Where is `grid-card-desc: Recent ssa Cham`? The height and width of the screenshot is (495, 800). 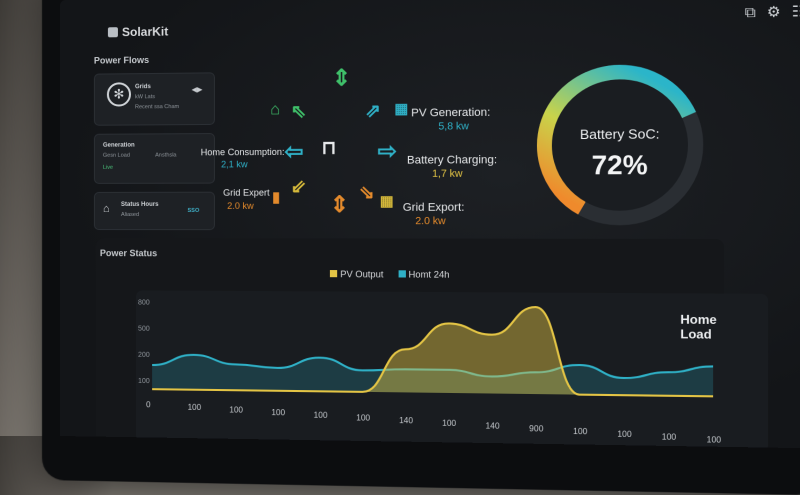 grid-card-desc: Recent ssa Cham is located at coordinates (157, 107).